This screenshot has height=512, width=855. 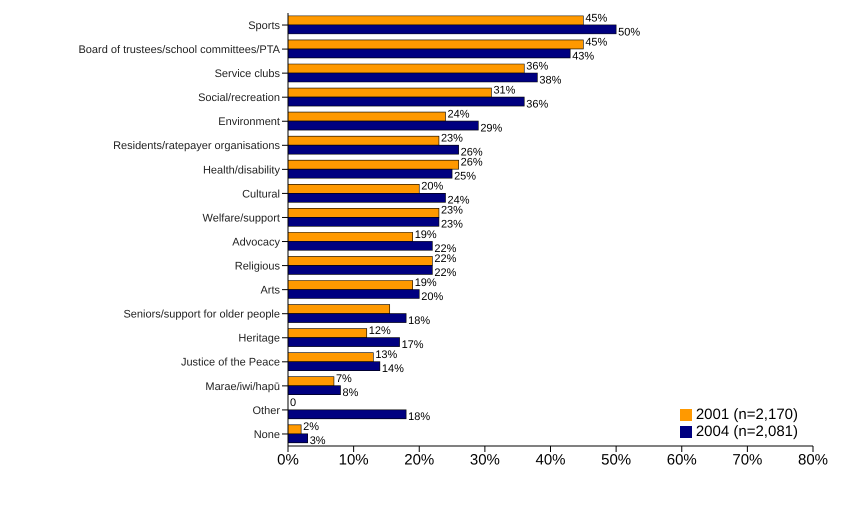 I want to click on y-tick-label: Residents/ratepayer organisations, so click(x=196, y=146).